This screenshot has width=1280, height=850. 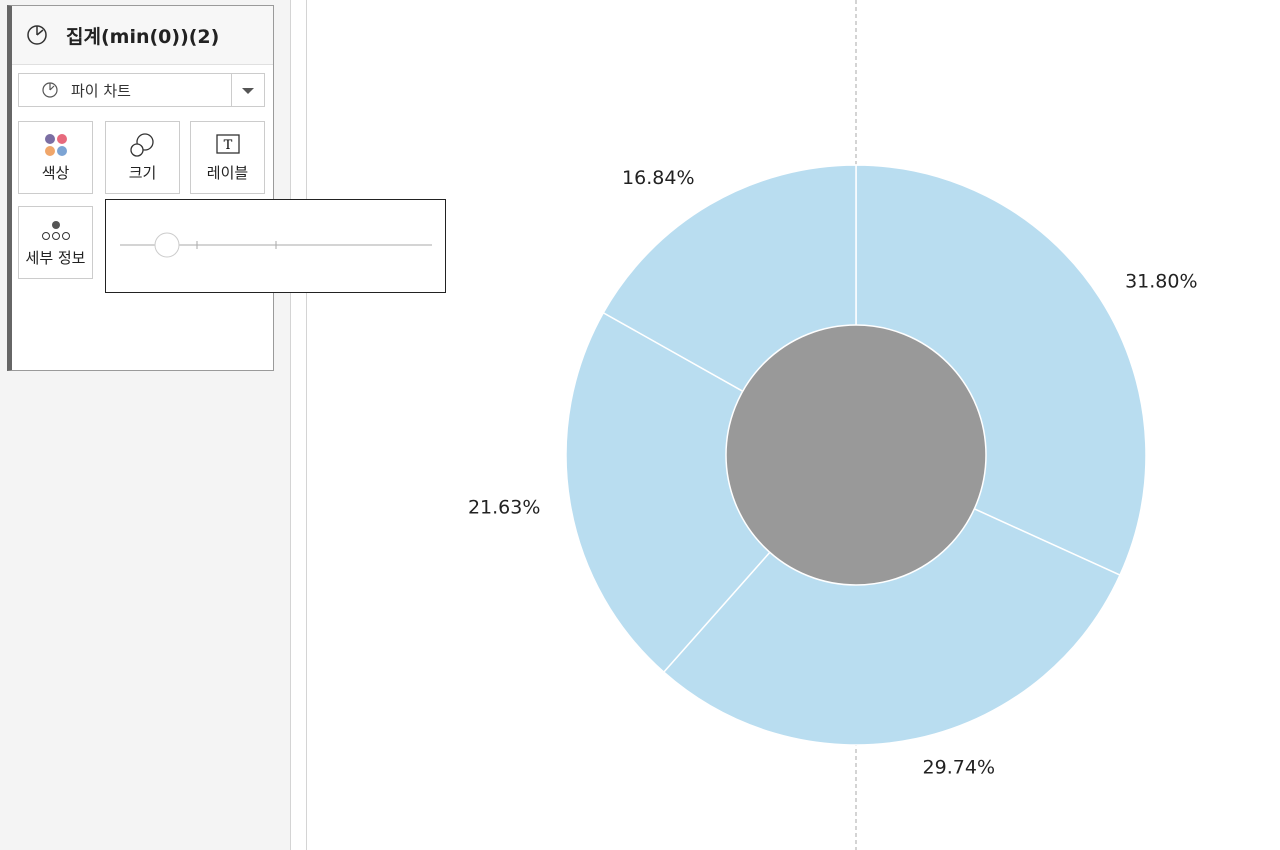 What do you see at coordinates (55, 258) in the screenshot?
I see `button-label: 세부 정보` at bounding box center [55, 258].